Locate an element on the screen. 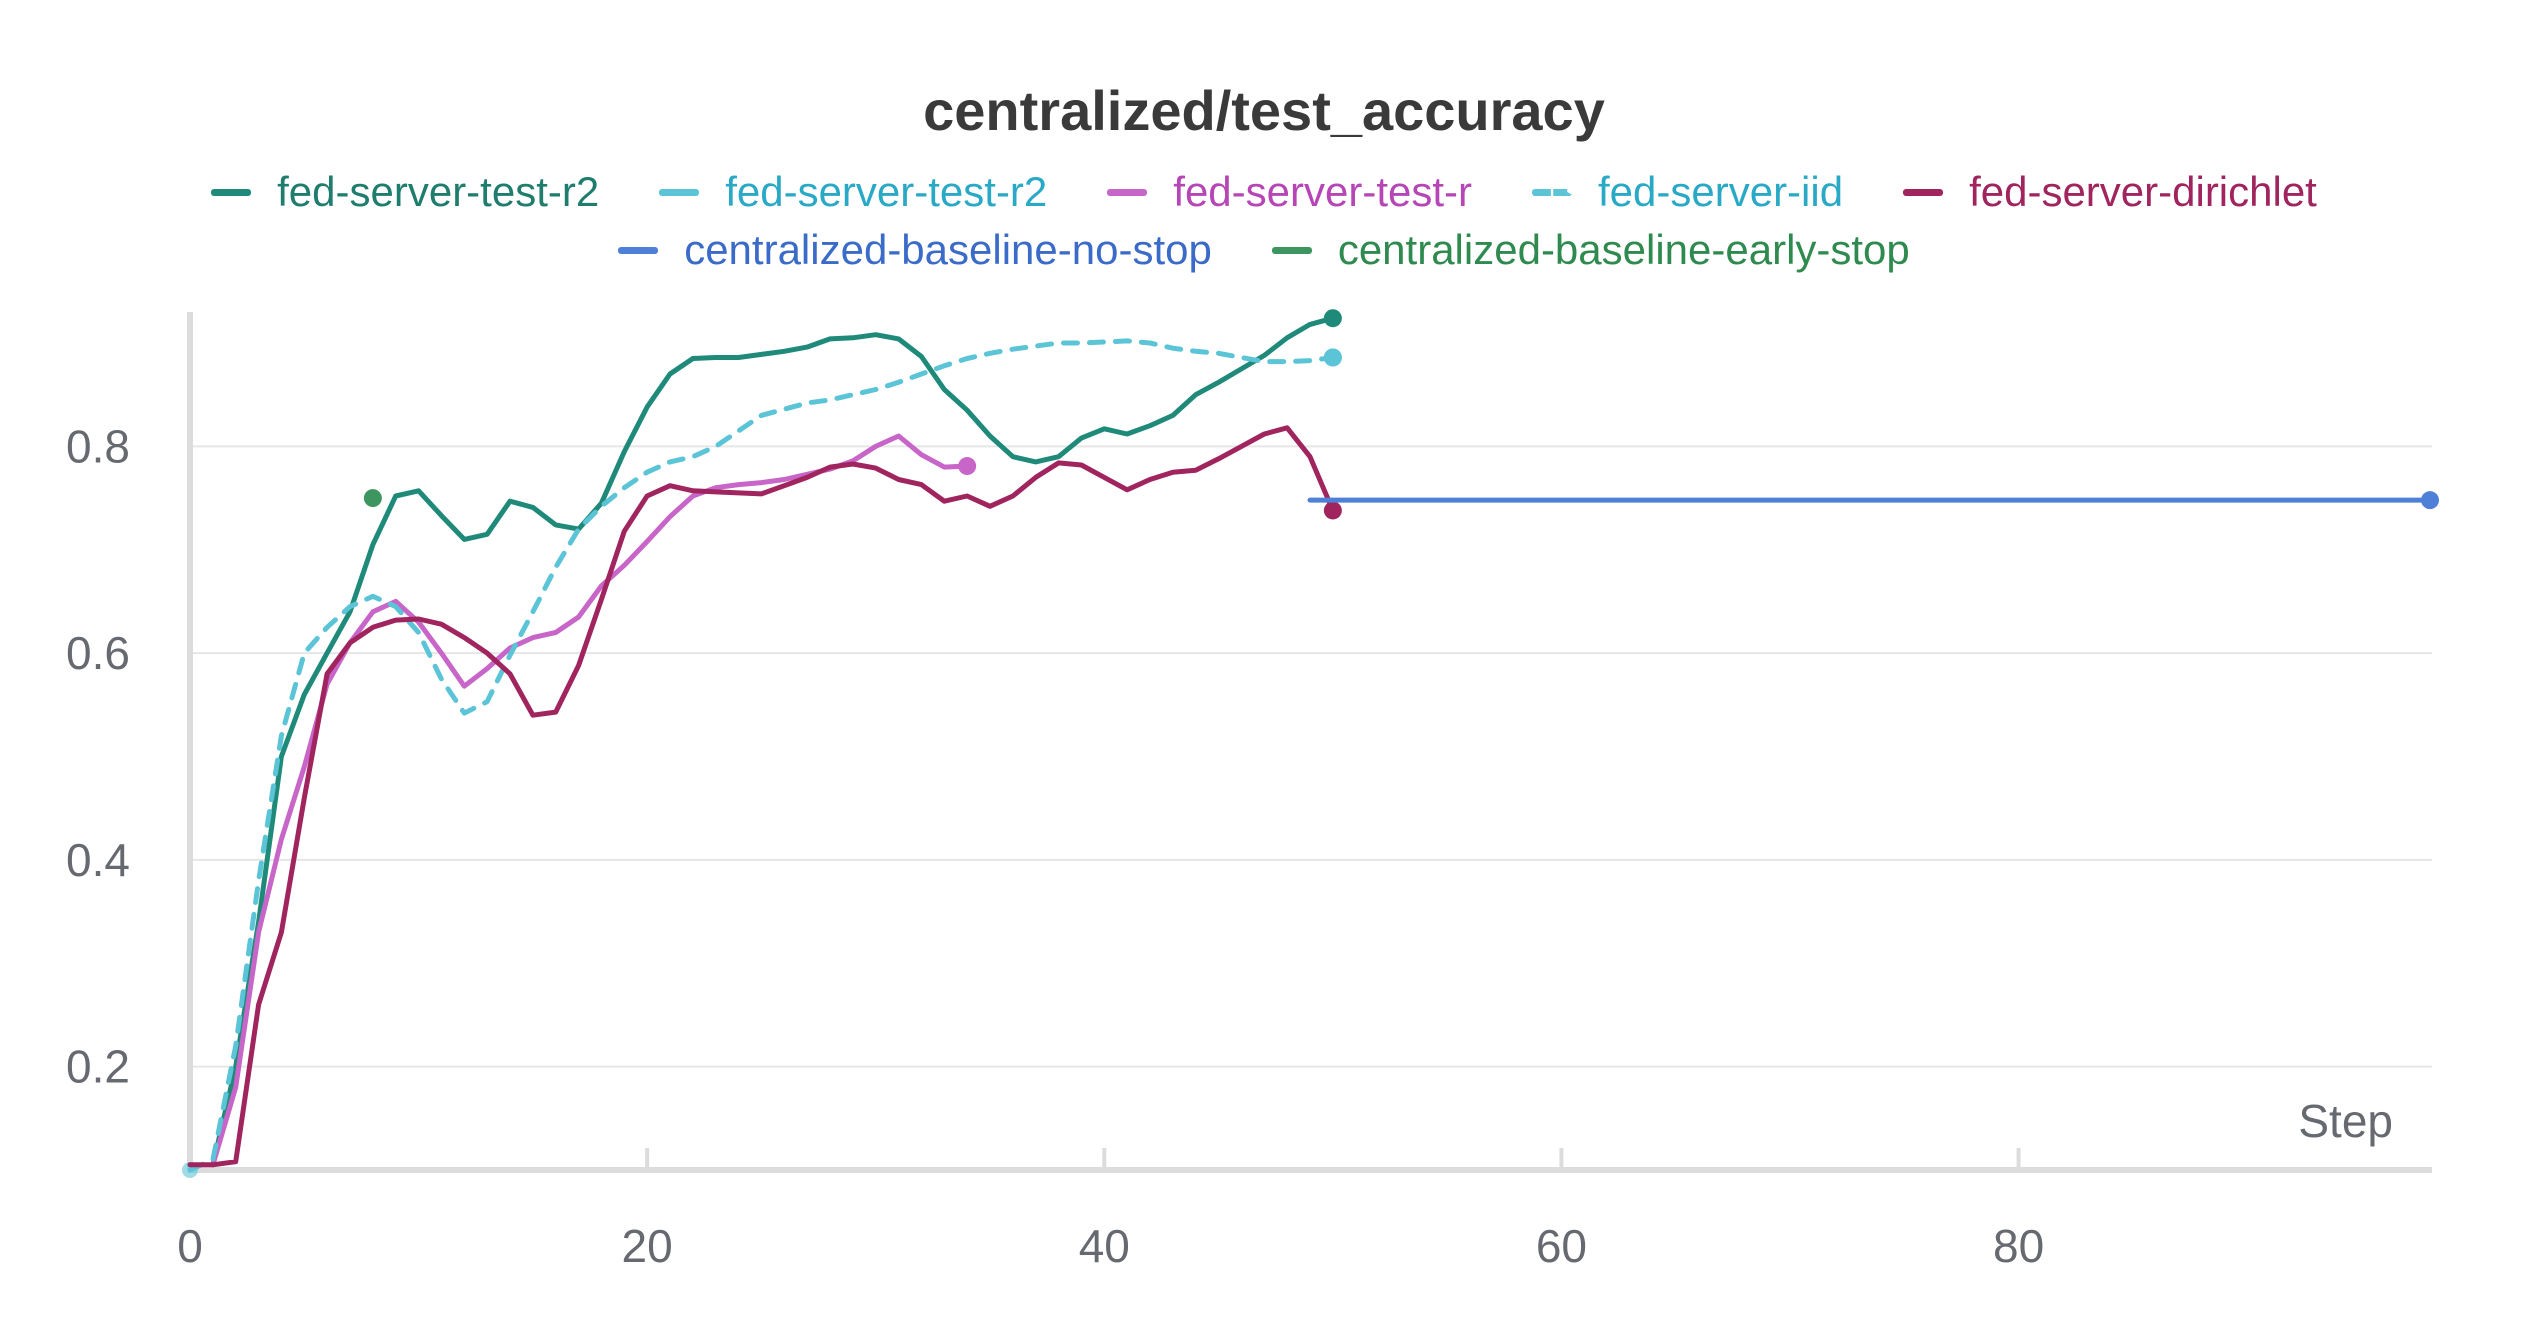 The height and width of the screenshot is (1328, 2528). x-tick-label: 20 is located at coordinates (647, 1246).